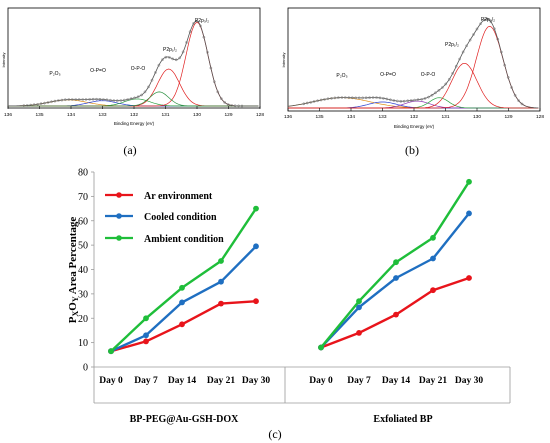 The height and width of the screenshot is (443, 550). What do you see at coordinates (402, 419) in the screenshot?
I see `group-label-exfoliated: Exfoliated BP` at bounding box center [402, 419].